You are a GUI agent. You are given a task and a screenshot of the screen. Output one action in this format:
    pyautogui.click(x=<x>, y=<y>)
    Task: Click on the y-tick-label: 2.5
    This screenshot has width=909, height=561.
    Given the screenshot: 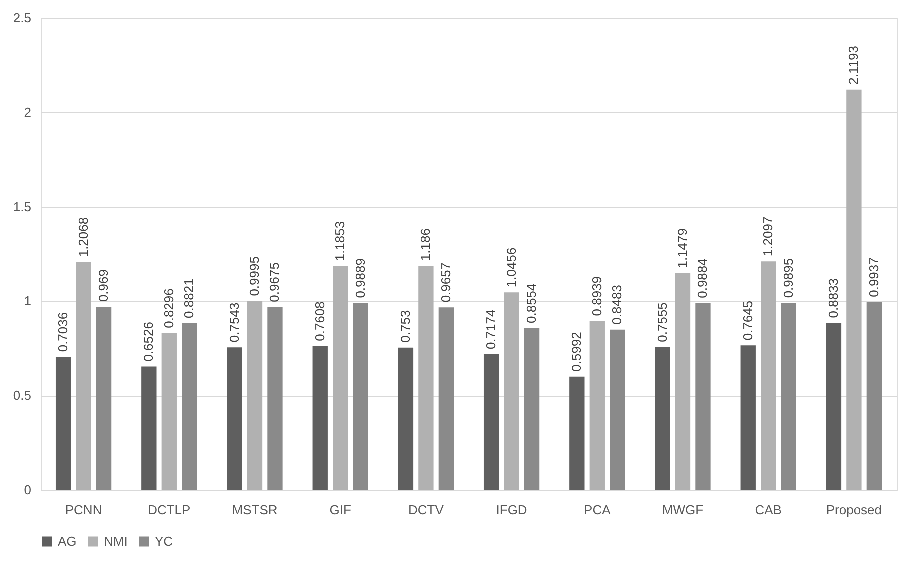 What is the action you would take?
    pyautogui.click(x=22, y=18)
    